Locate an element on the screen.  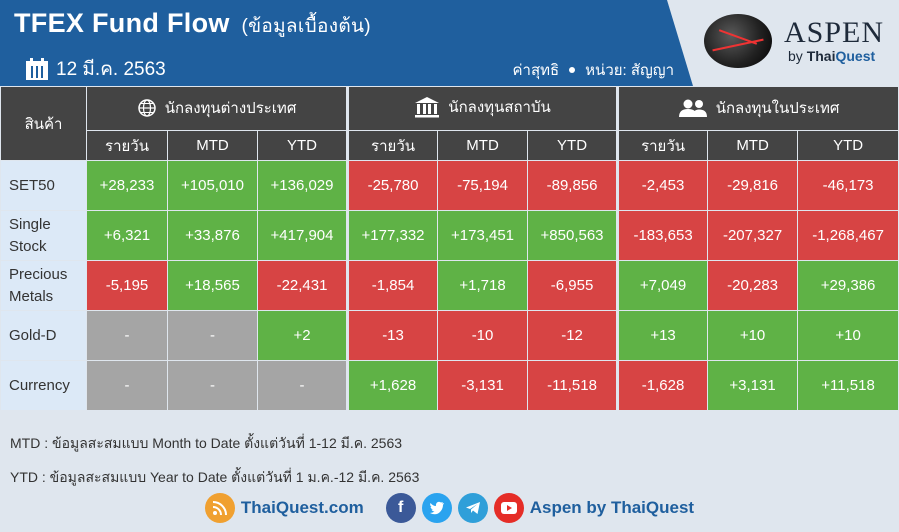
value-cell: -1,854 is located at coordinates (392, 285).